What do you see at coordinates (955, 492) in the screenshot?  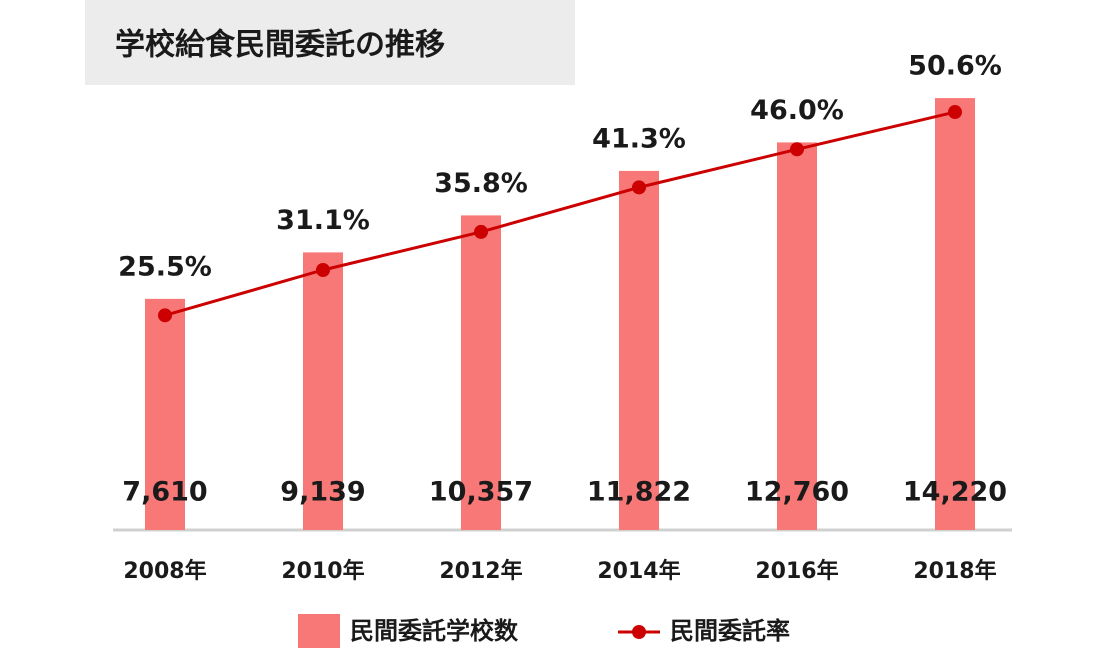 I see `bar-value-label: 14,220` at bounding box center [955, 492].